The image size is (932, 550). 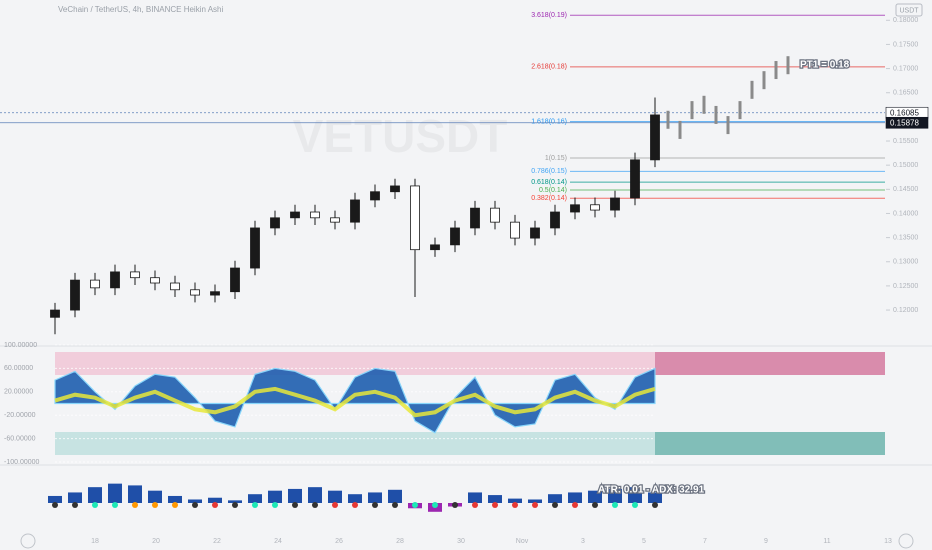 What do you see at coordinates (905, 20) in the screenshot?
I see `y-tick-label: 0.18000` at bounding box center [905, 20].